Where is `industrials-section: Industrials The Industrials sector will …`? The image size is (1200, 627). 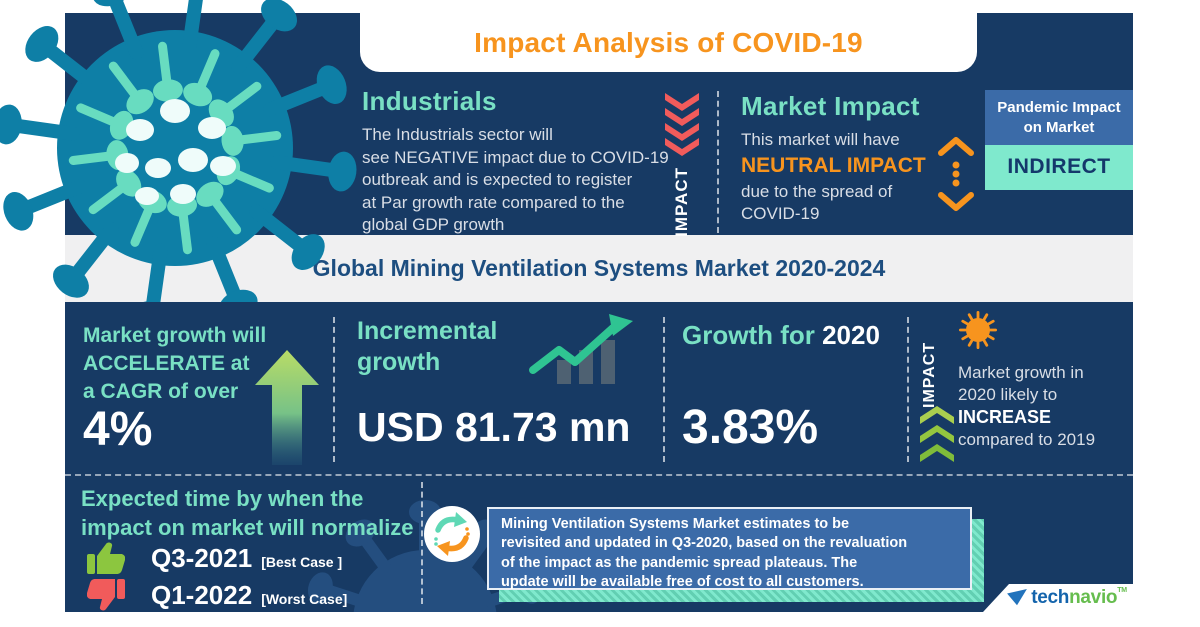 industrials-section: Industrials The Industrials sector will … is located at coordinates (518, 161).